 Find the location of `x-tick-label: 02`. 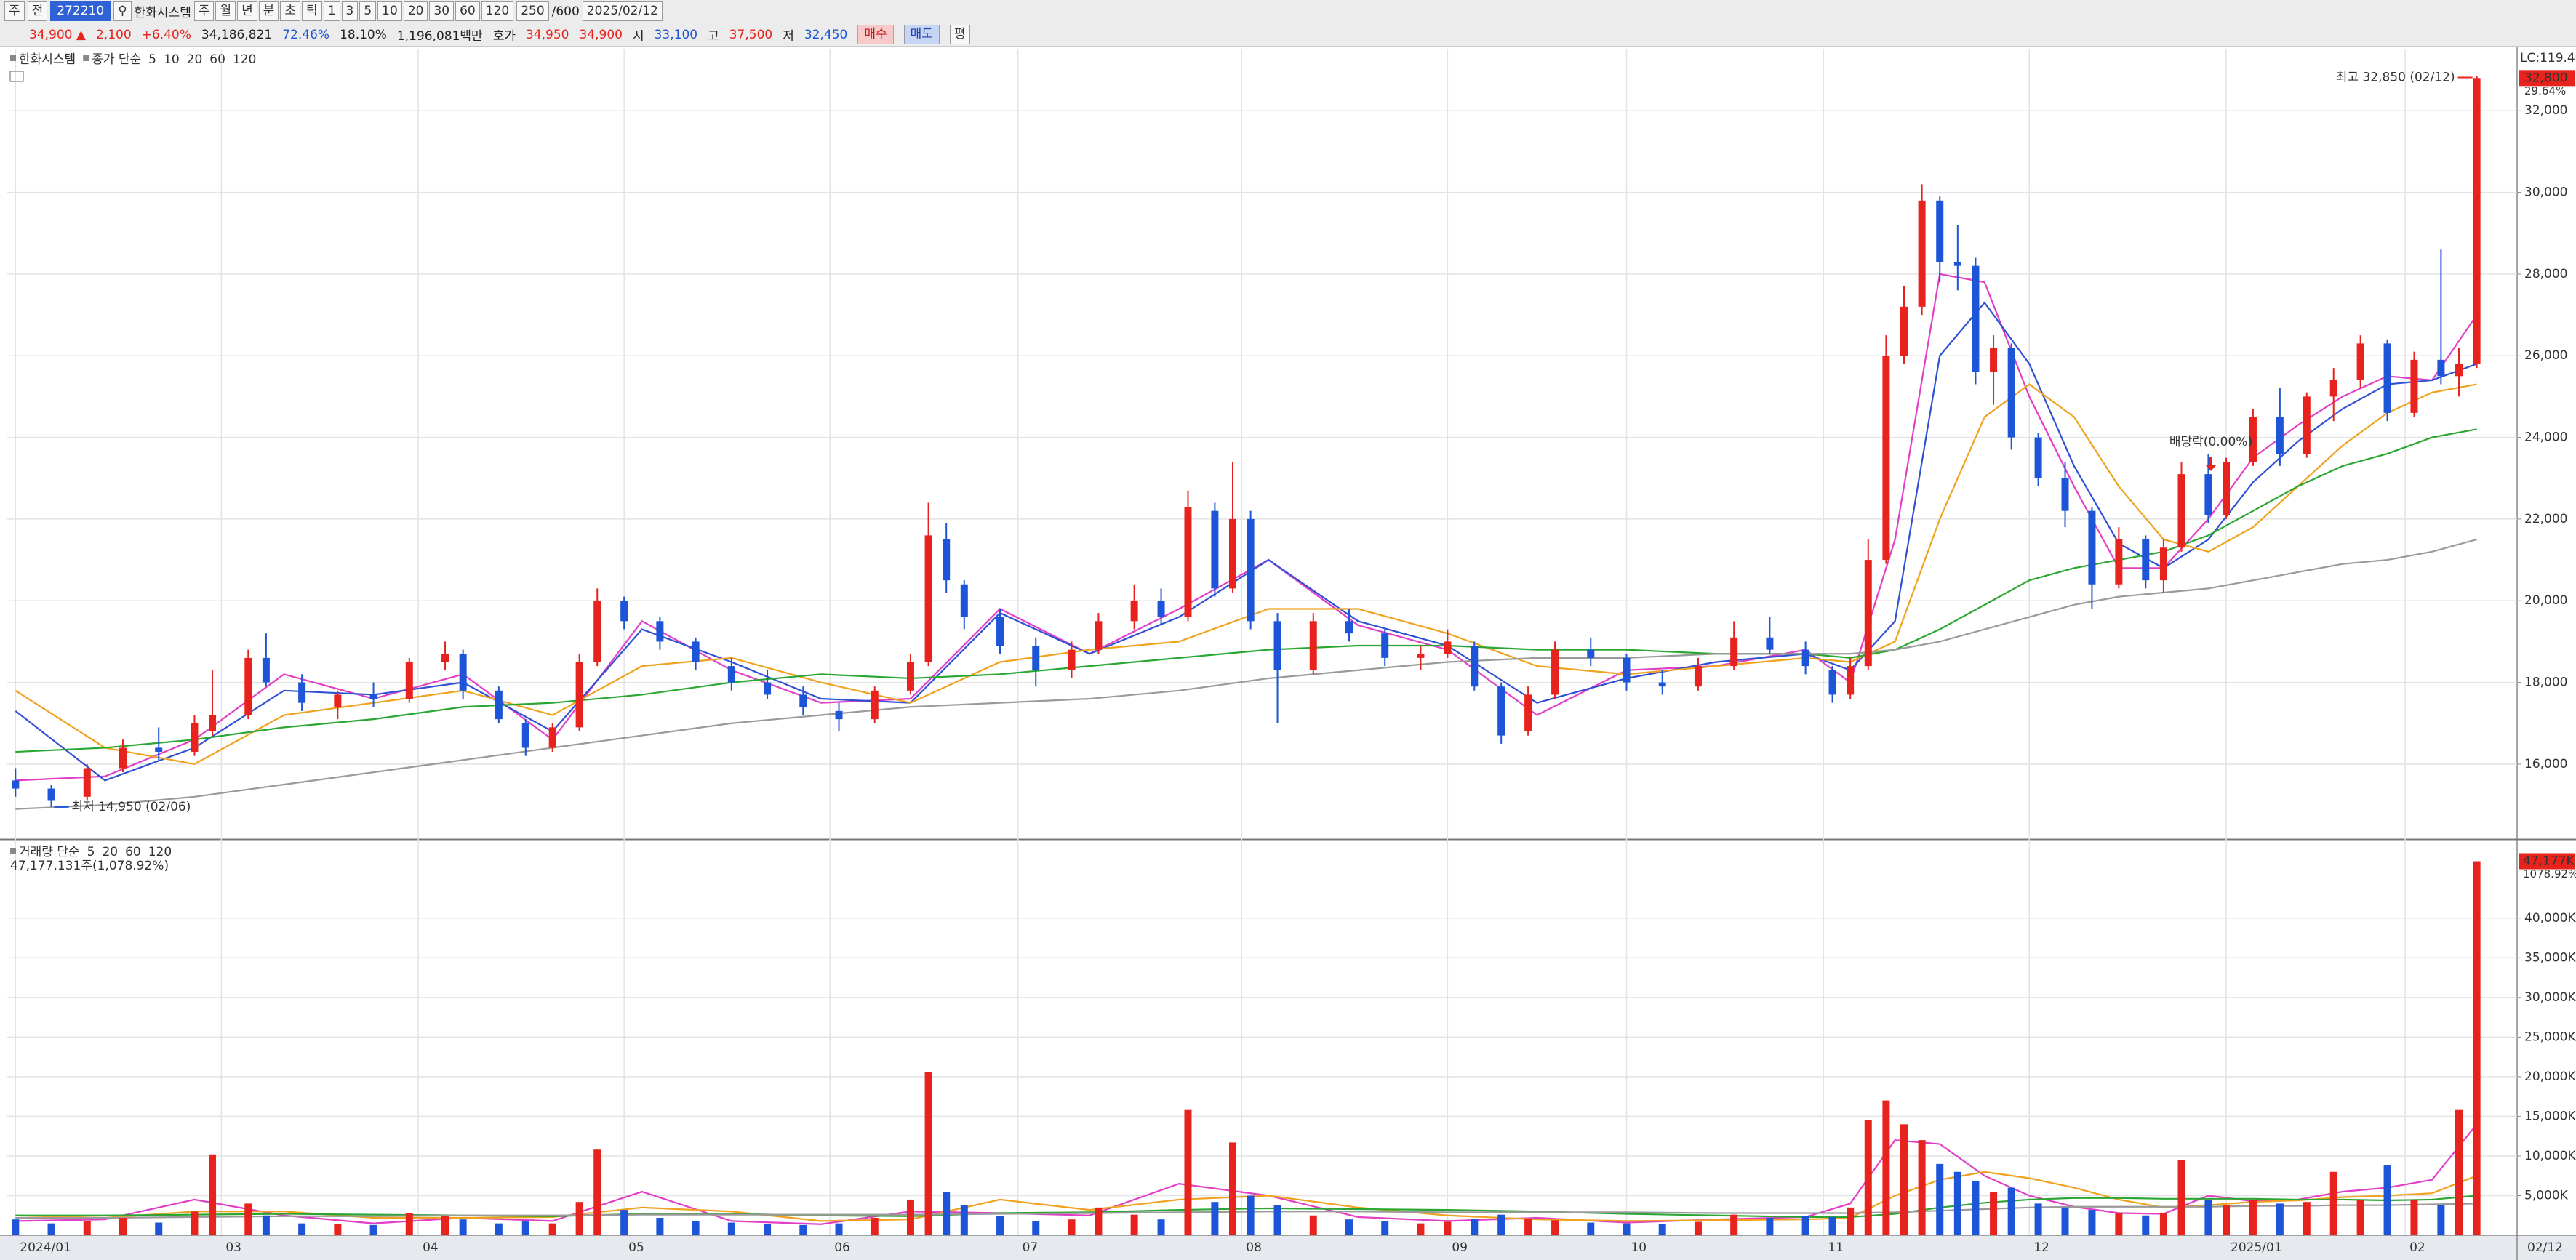

x-tick-label: 02 is located at coordinates (2417, 1247).